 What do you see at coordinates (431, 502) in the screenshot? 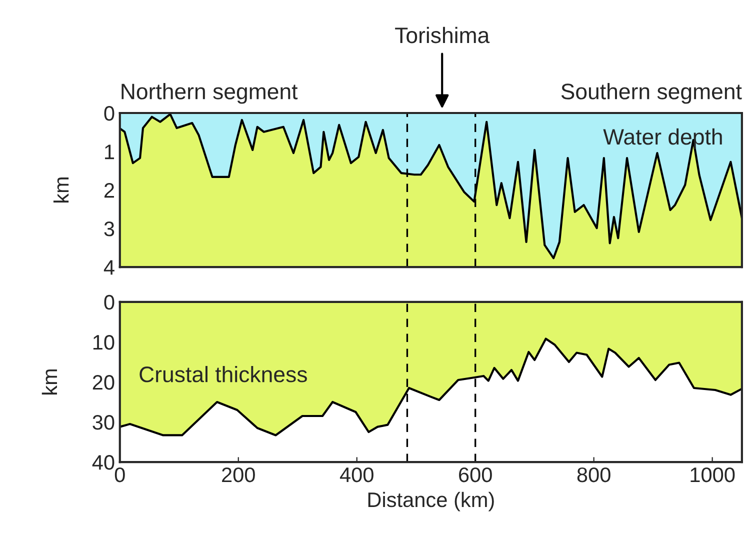
I see `x-axis-title: Distance (km)` at bounding box center [431, 502].